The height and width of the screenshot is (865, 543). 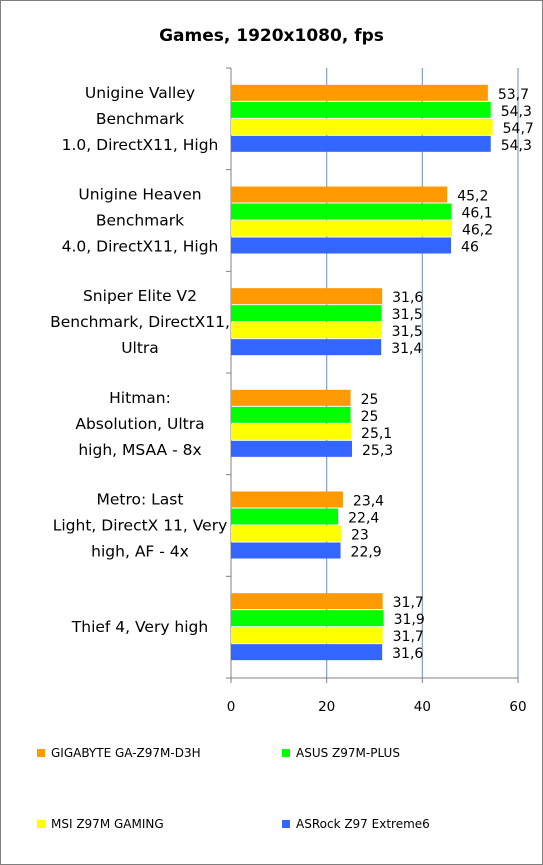 I want to click on data-label: 45,2, so click(x=472, y=197).